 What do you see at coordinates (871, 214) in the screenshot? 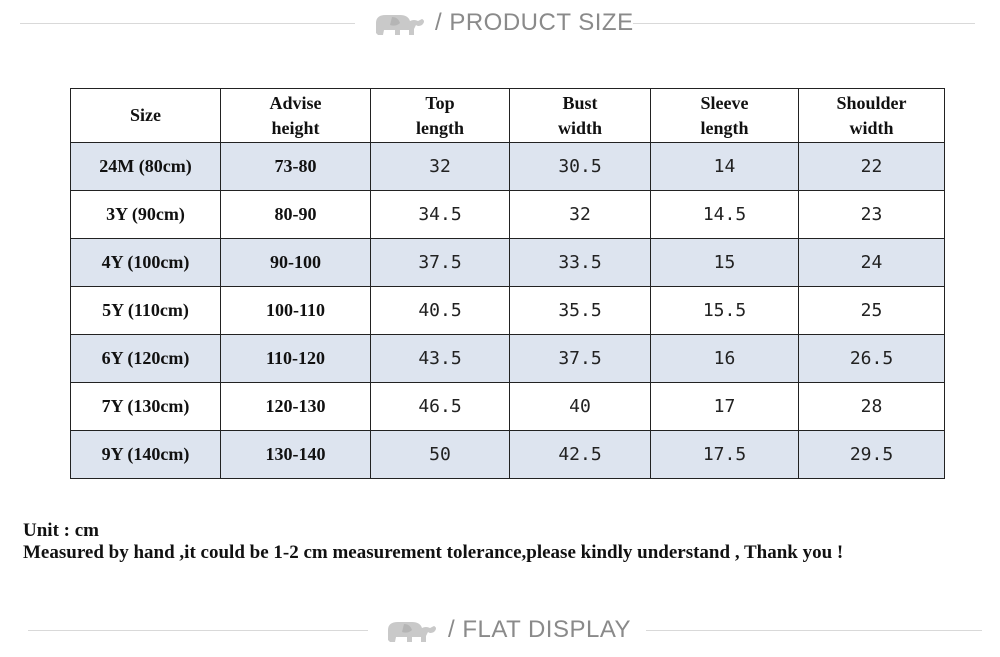
I see `shoulder-width-cell: 23` at bounding box center [871, 214].